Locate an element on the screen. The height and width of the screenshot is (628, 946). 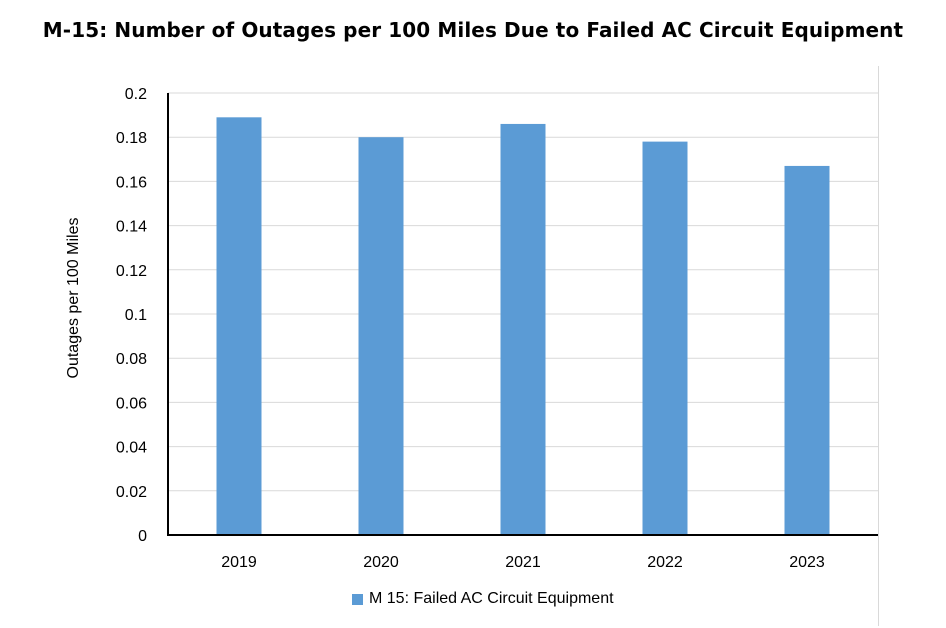
legend-label: M 15: Failed AC Circuit Equipment is located at coordinates (491, 598).